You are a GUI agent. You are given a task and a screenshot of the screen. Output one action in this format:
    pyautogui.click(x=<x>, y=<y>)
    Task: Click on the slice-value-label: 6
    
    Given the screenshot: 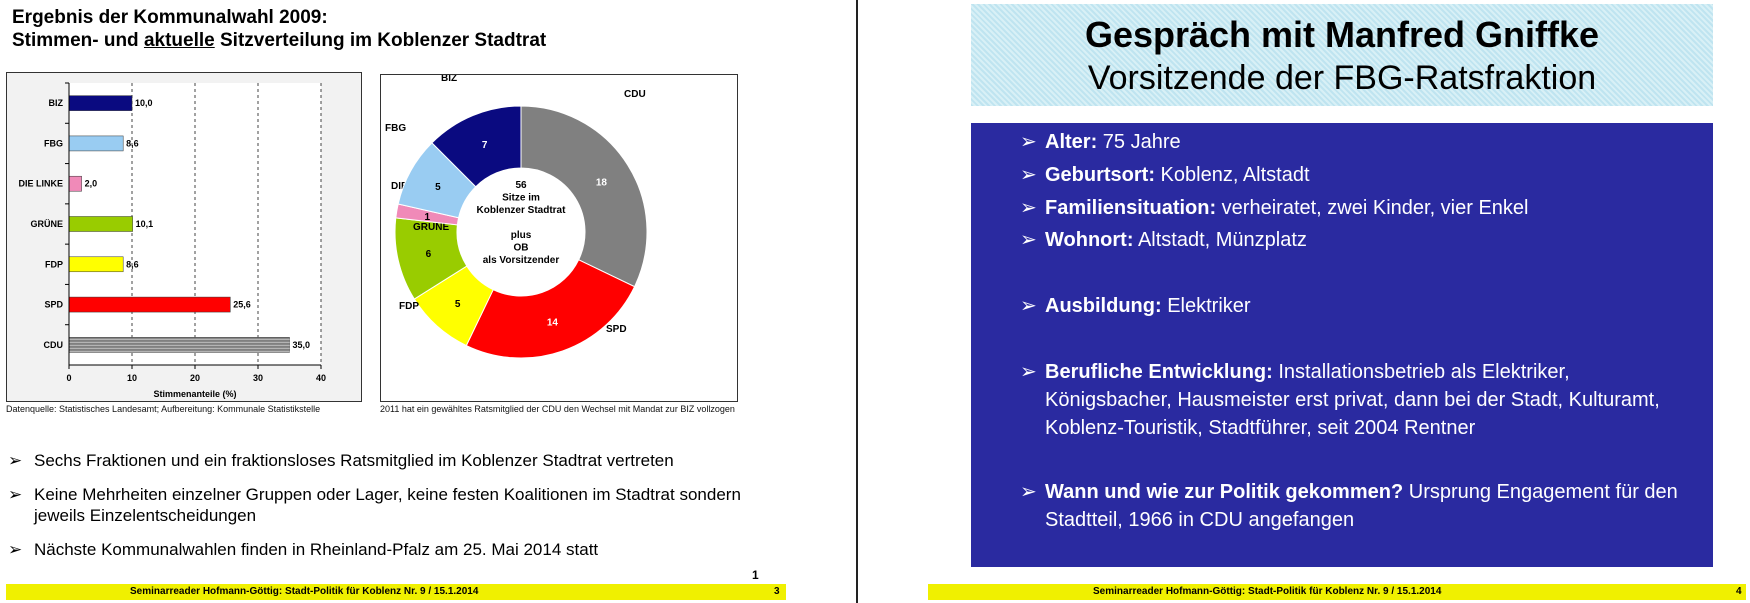 What is the action you would take?
    pyautogui.click(x=429, y=254)
    